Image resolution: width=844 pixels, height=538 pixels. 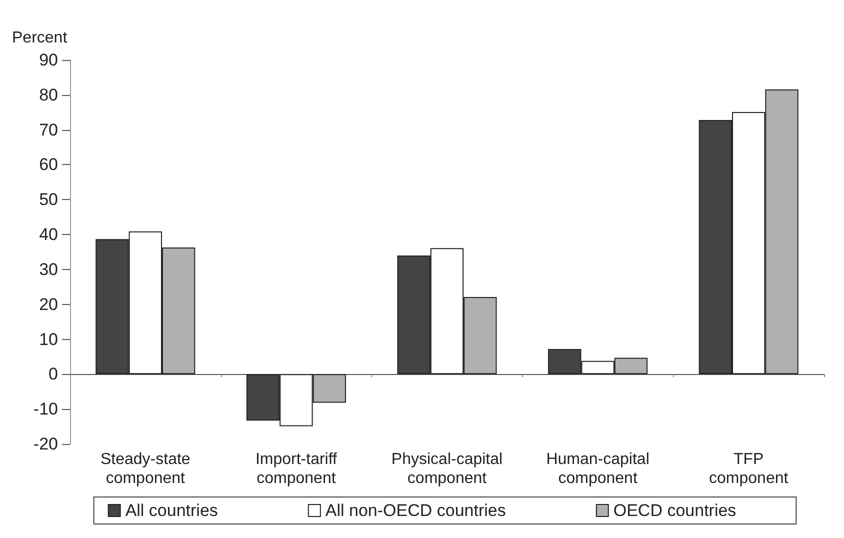 What do you see at coordinates (48, 304) in the screenshot?
I see `y-tick-label: 20` at bounding box center [48, 304].